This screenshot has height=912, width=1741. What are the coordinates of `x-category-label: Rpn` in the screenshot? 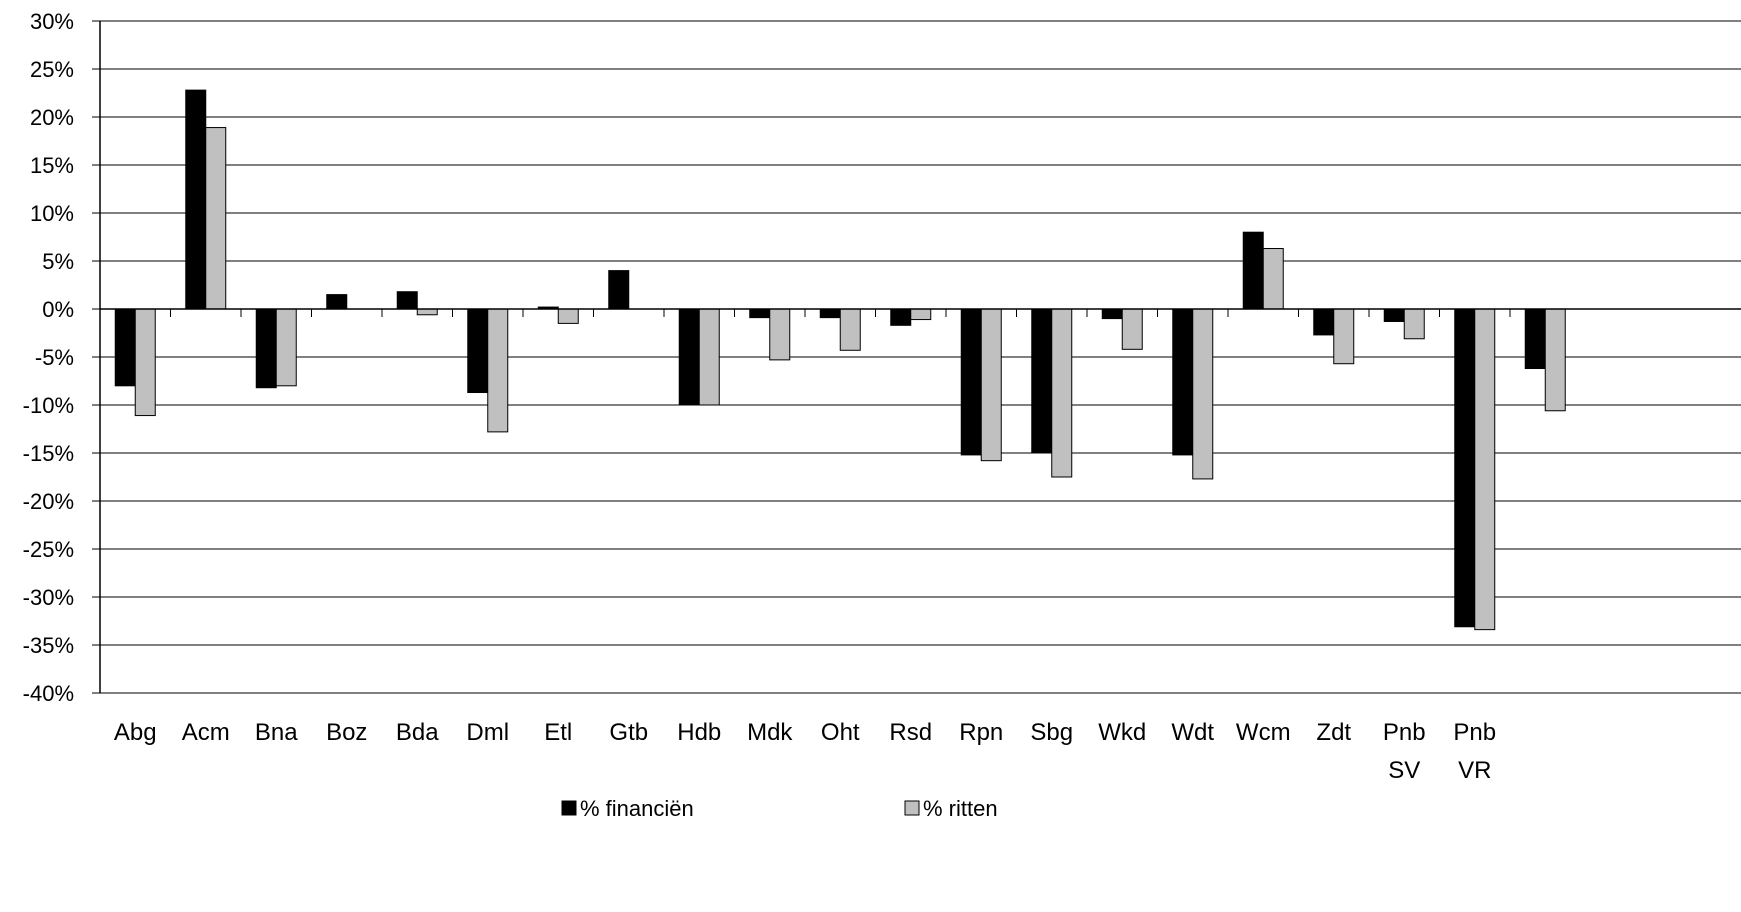 It's located at (981, 732).